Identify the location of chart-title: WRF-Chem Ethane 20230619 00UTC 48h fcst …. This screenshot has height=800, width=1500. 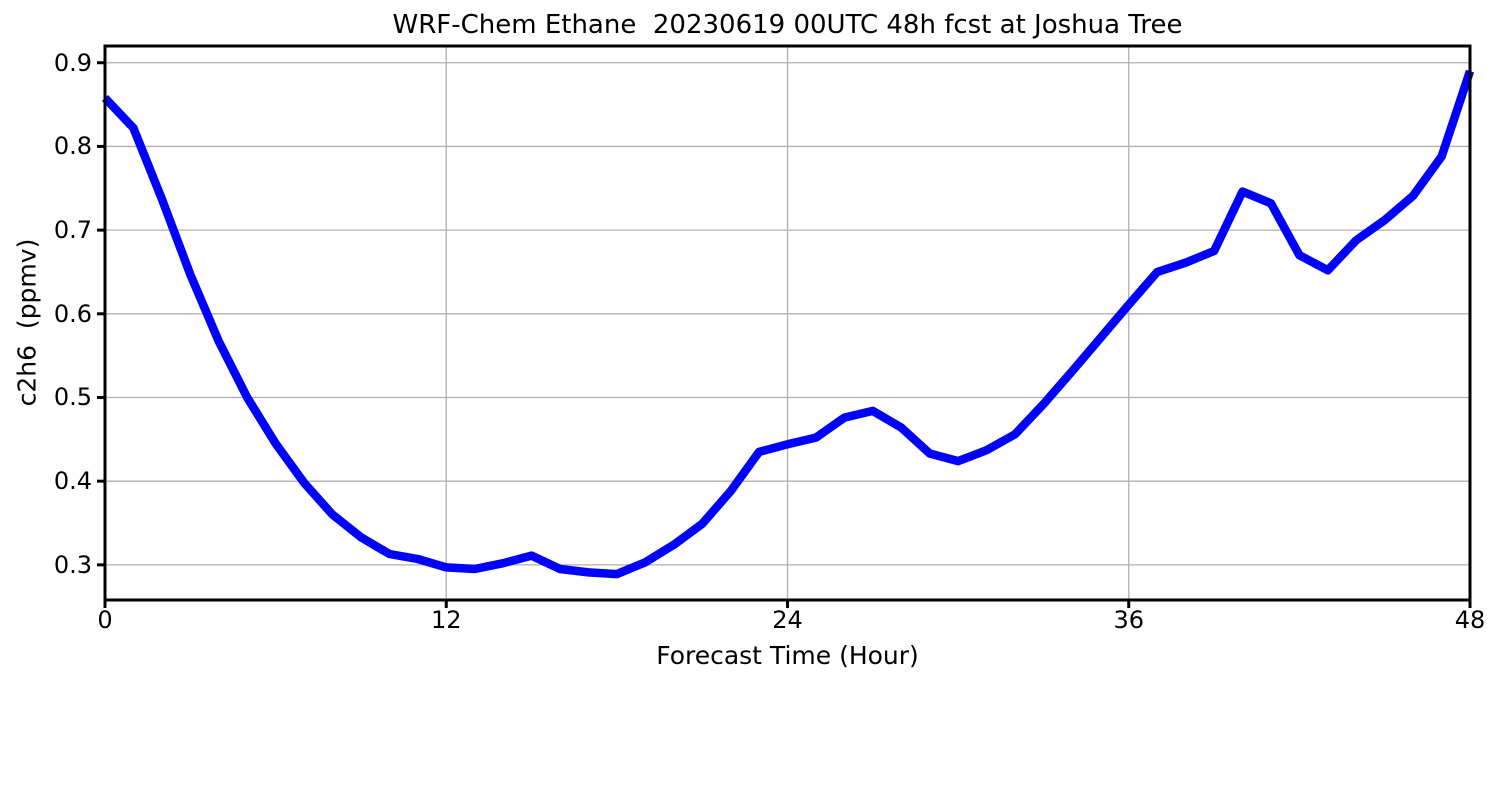
(787, 25).